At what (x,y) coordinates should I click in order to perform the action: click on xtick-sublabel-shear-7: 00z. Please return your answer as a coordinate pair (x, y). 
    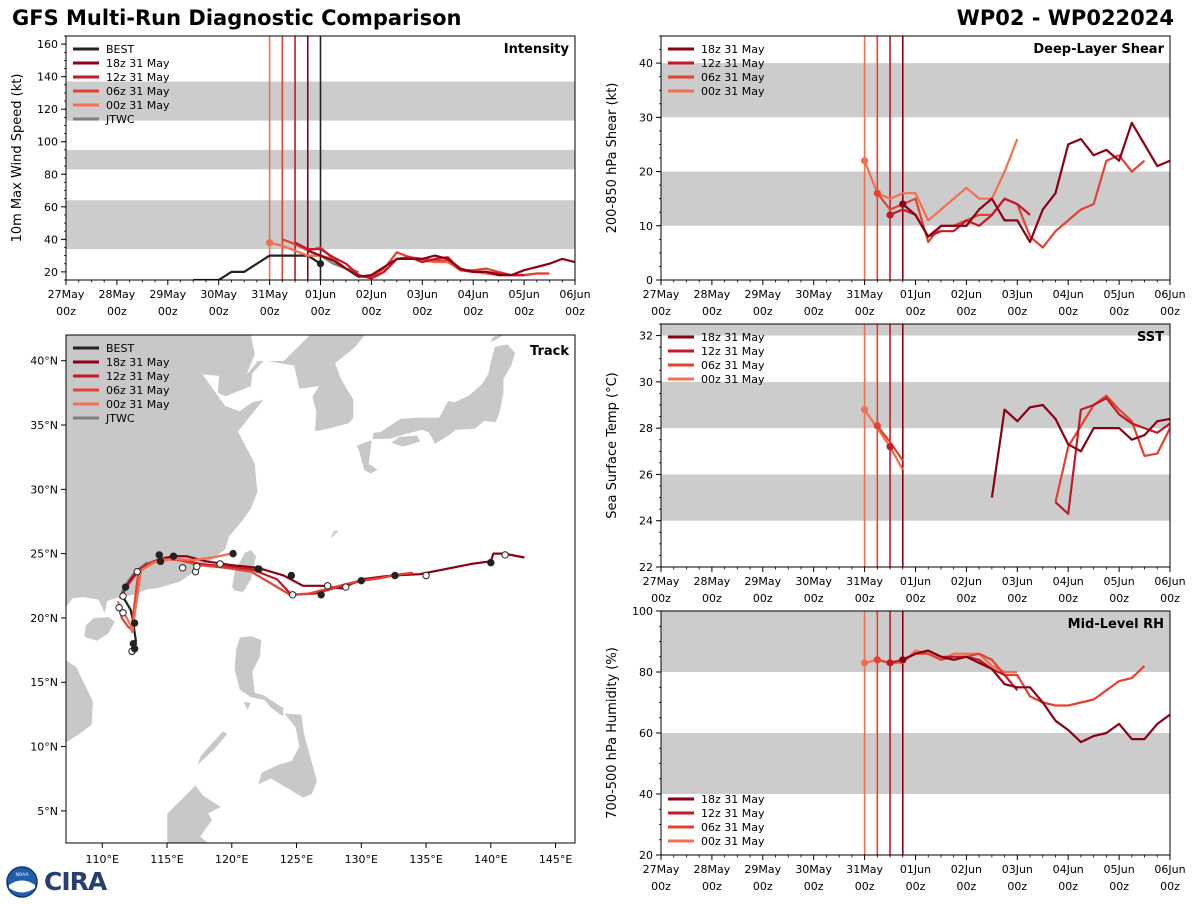
    Looking at the image, I should click on (1017, 311).